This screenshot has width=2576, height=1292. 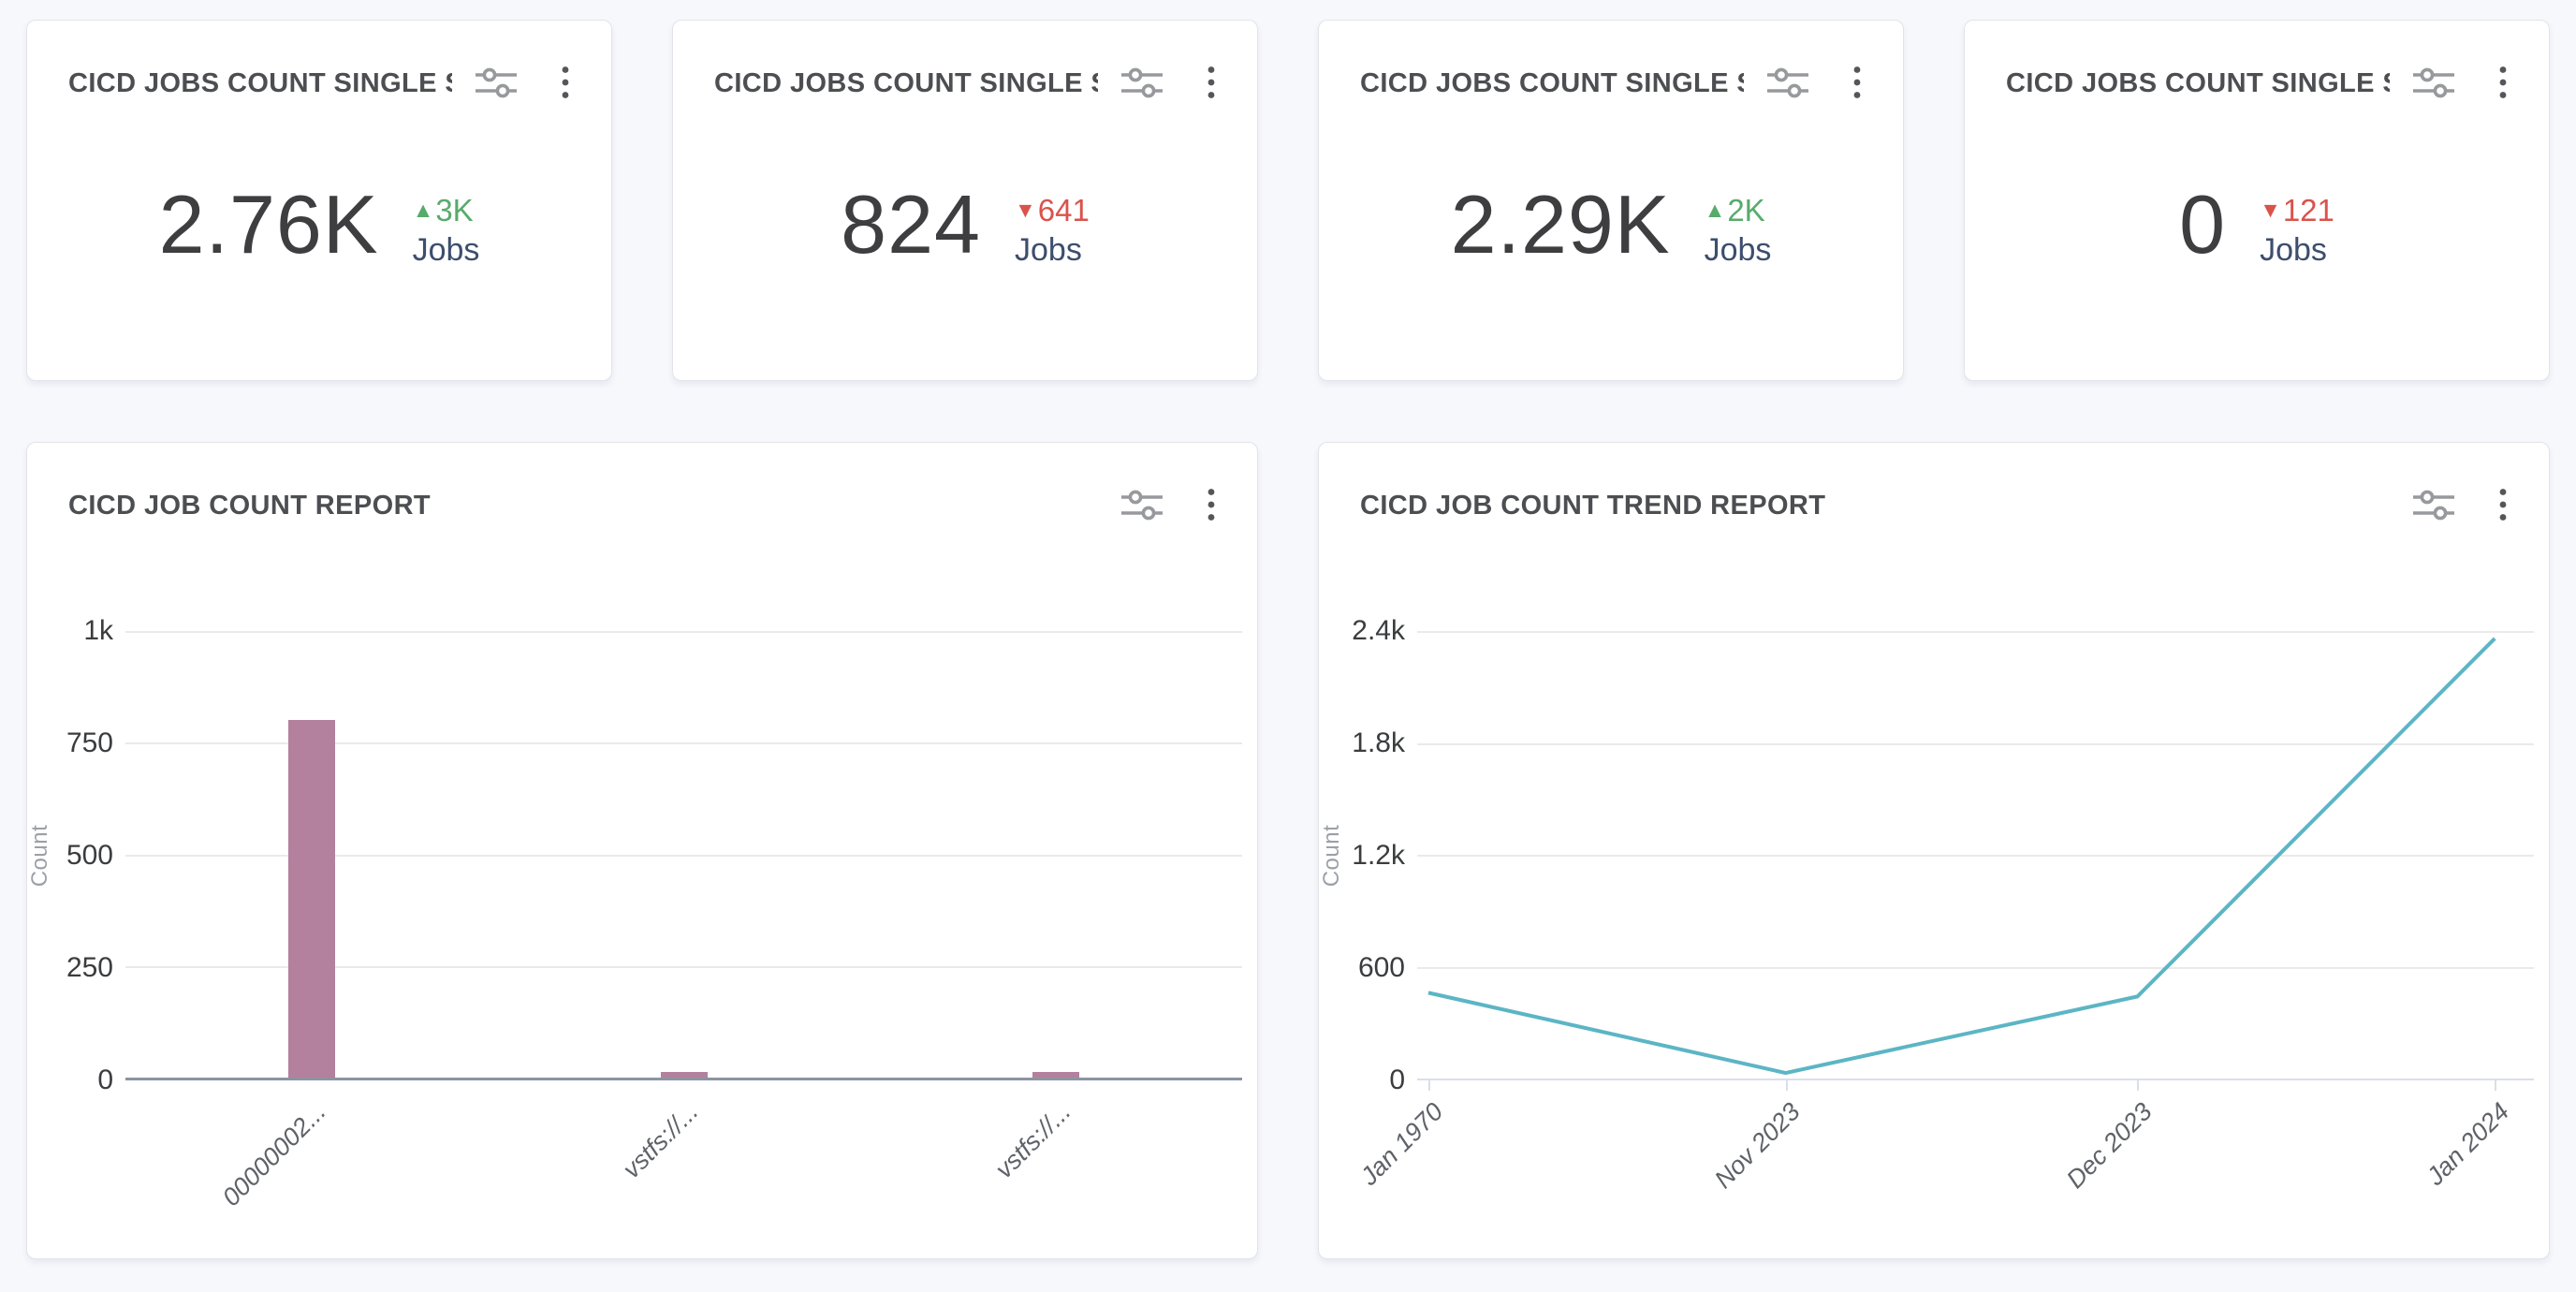 I want to click on y-axis: 1k 750 500 250 0 Count, so click(x=70, y=855).